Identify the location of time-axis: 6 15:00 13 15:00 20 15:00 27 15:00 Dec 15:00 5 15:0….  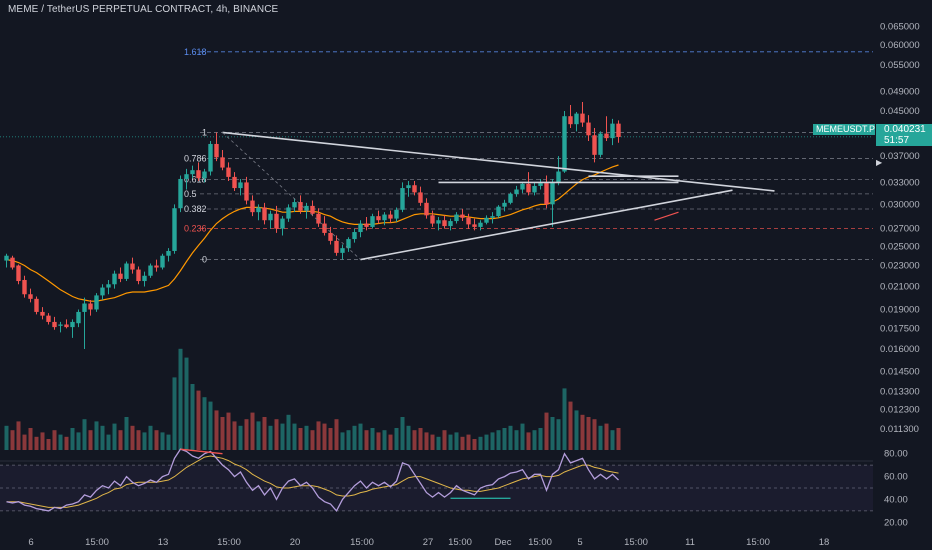
(428, 542).